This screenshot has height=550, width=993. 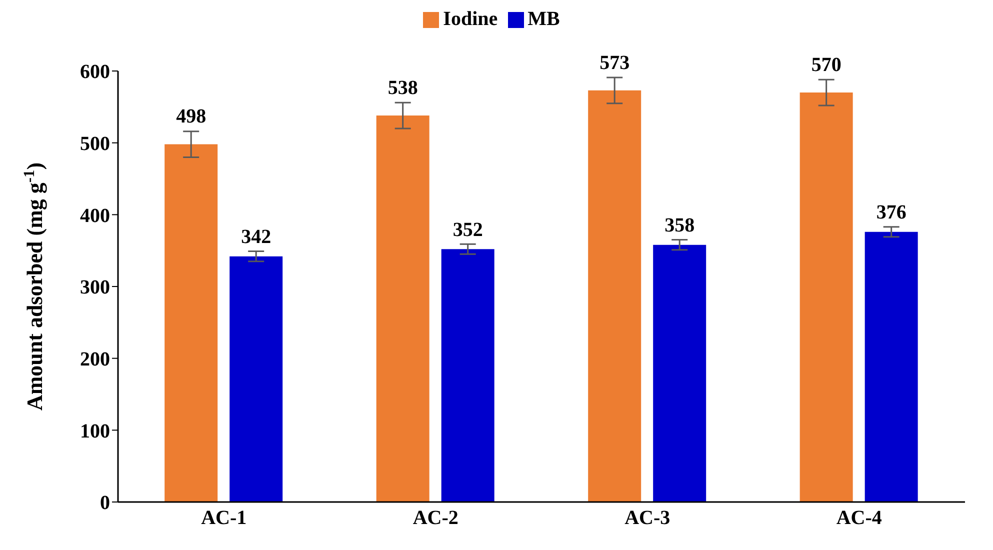 I want to click on y-tick-label: 300, so click(x=95, y=287).